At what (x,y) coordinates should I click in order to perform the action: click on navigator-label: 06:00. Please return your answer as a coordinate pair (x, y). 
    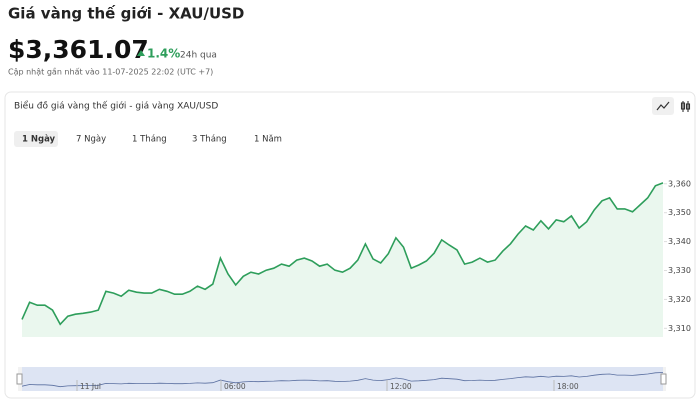
    Looking at the image, I should click on (235, 386).